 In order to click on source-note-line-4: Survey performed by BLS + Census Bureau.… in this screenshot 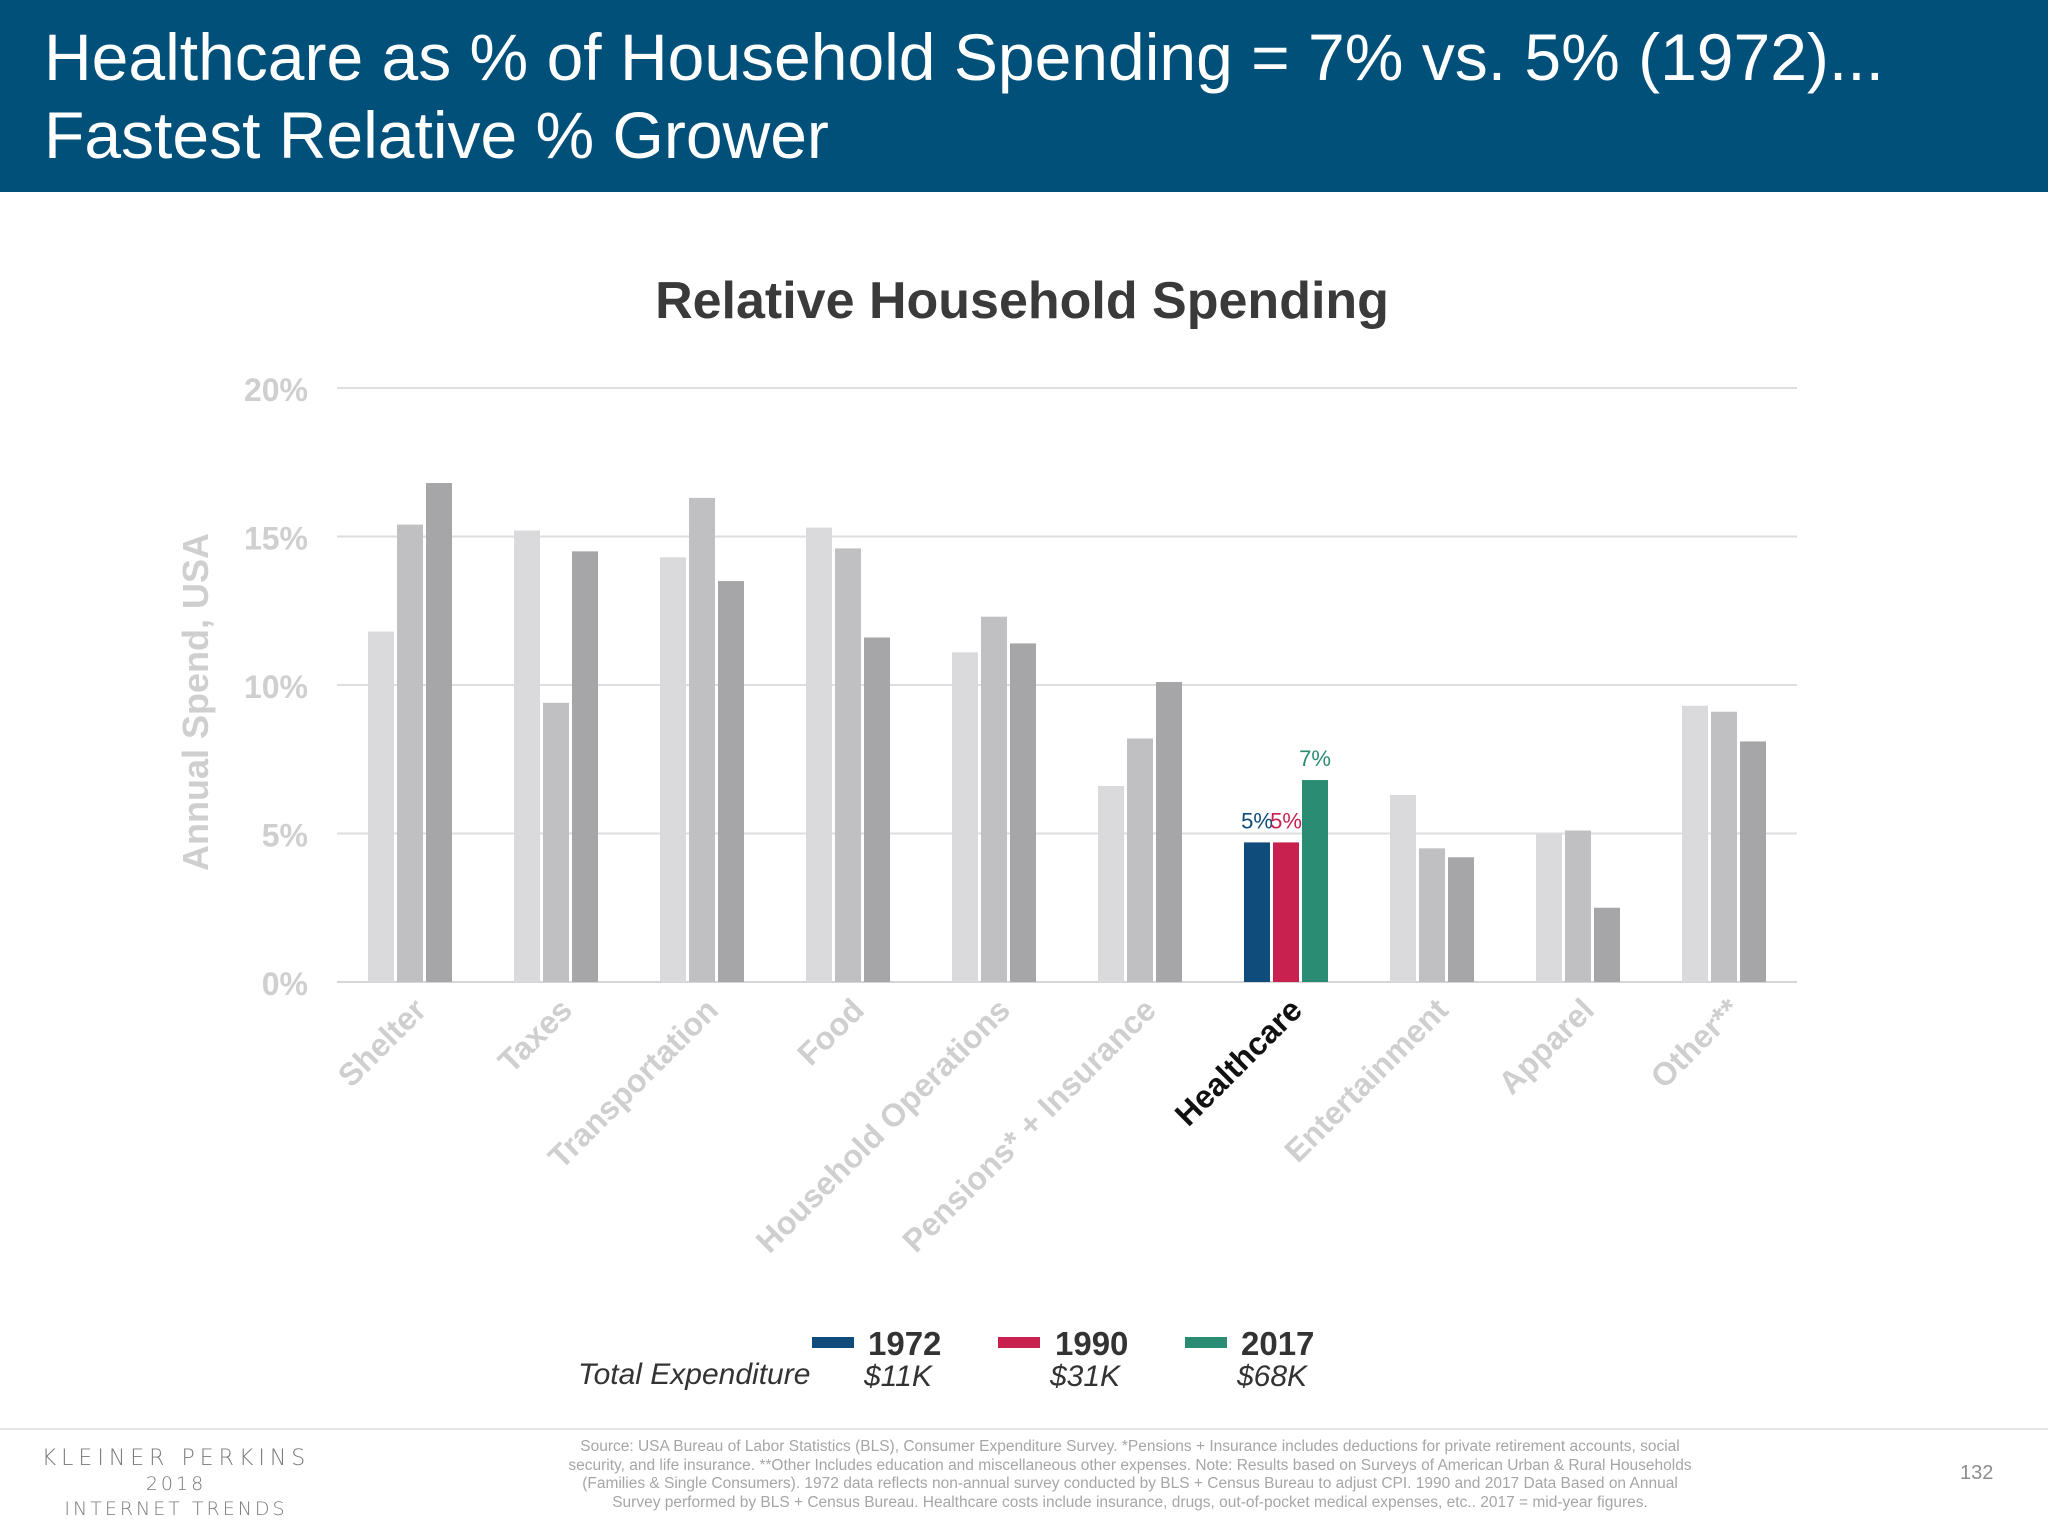, I will do `click(1130, 1502)`.